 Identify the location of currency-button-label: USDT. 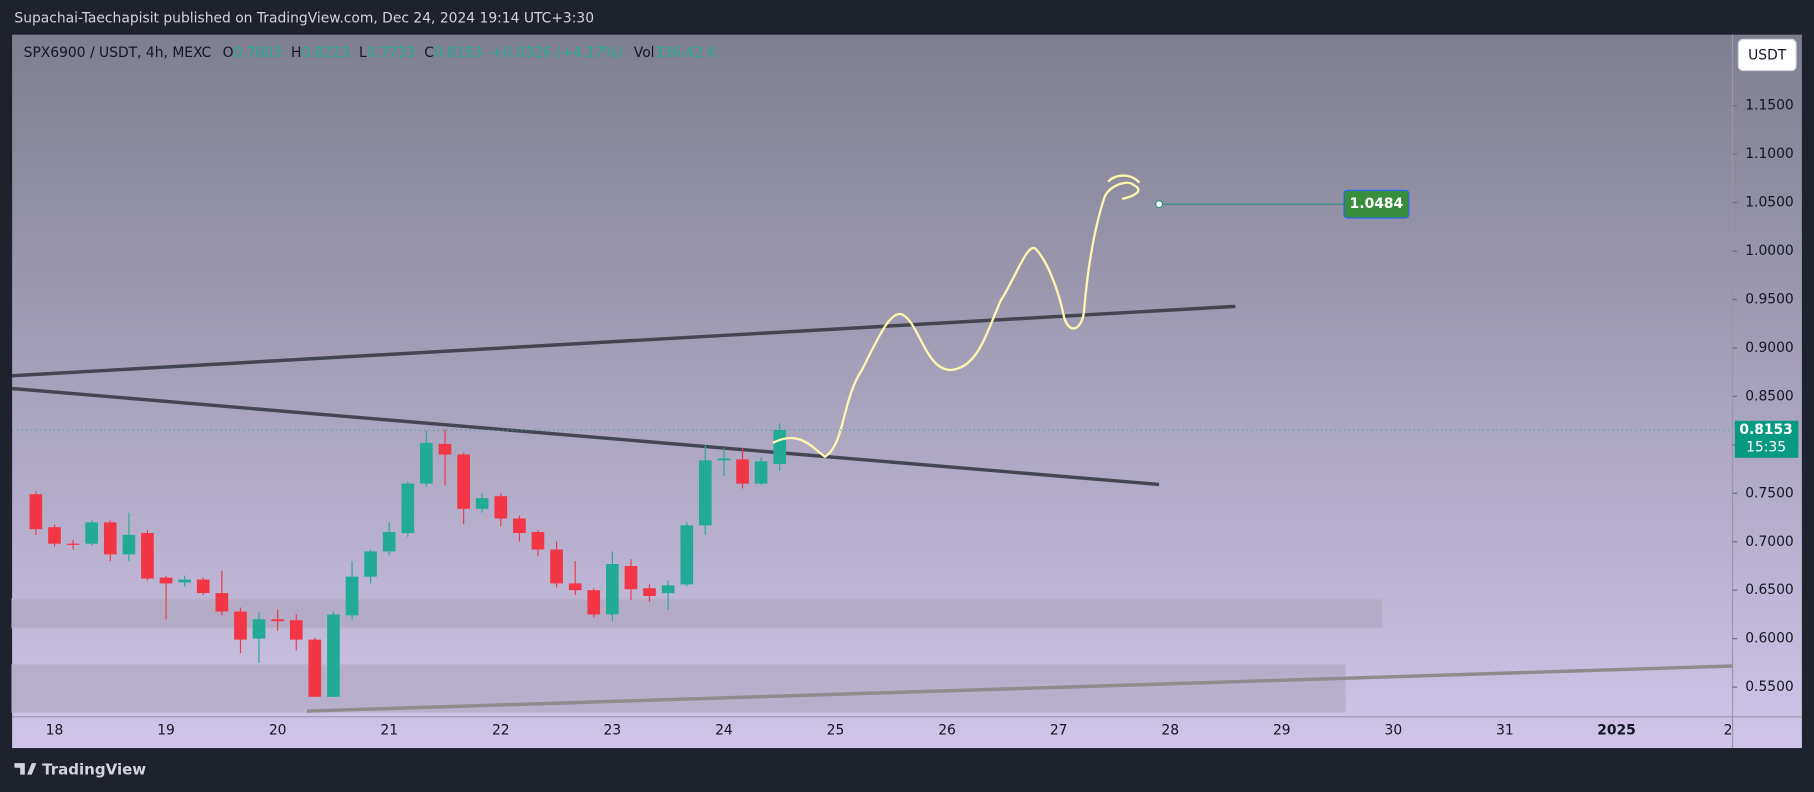
(1767, 55).